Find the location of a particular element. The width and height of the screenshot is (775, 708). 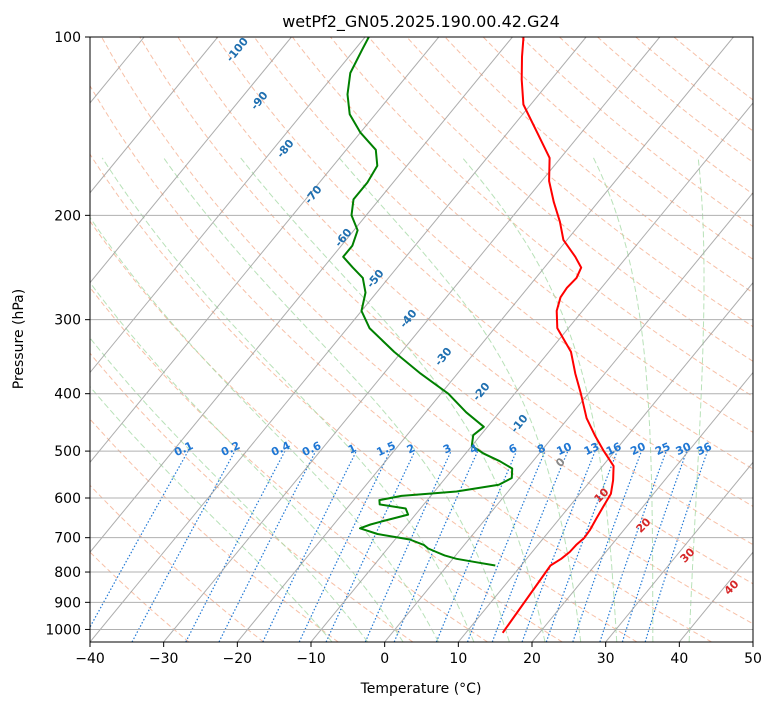

y-tick-label: 100 is located at coordinates (67, 38).